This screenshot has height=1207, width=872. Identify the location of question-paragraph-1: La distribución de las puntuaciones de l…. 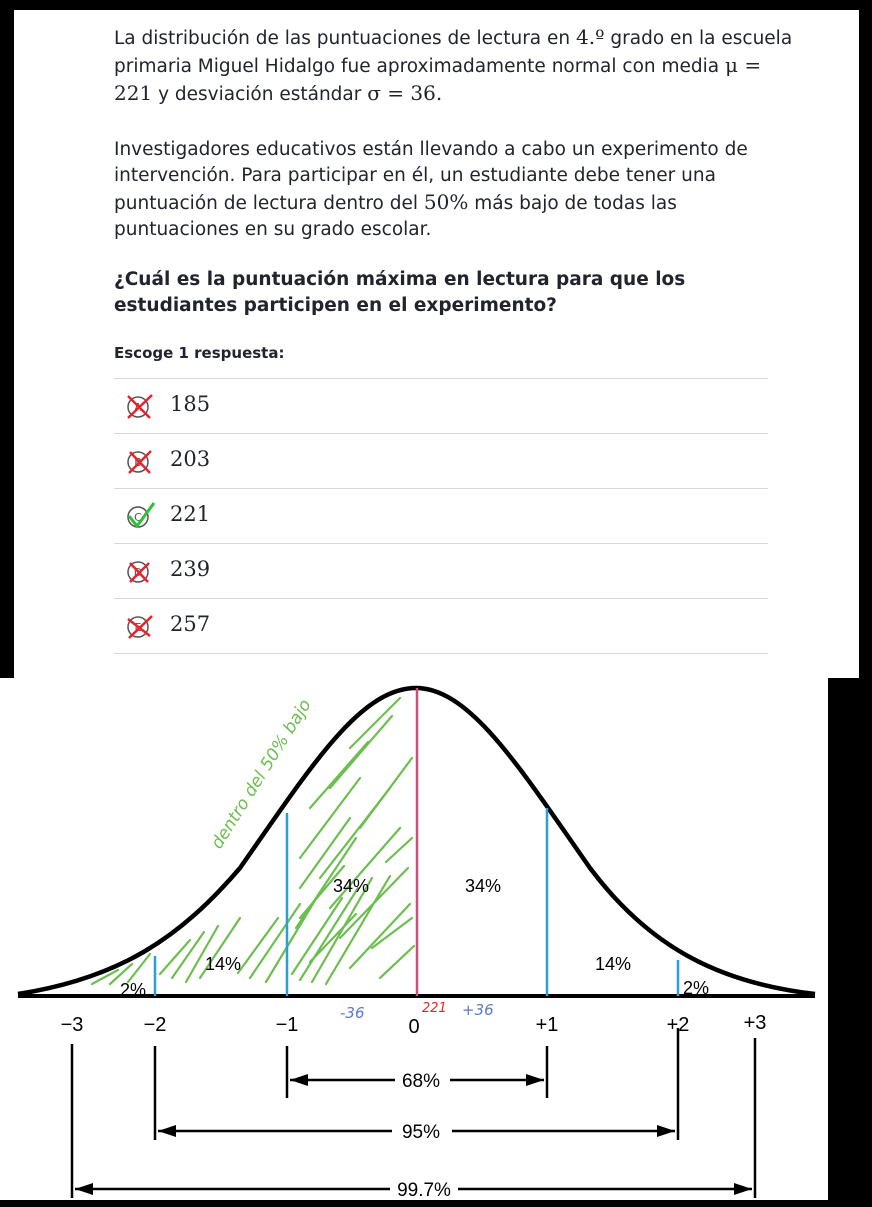
(453, 65).